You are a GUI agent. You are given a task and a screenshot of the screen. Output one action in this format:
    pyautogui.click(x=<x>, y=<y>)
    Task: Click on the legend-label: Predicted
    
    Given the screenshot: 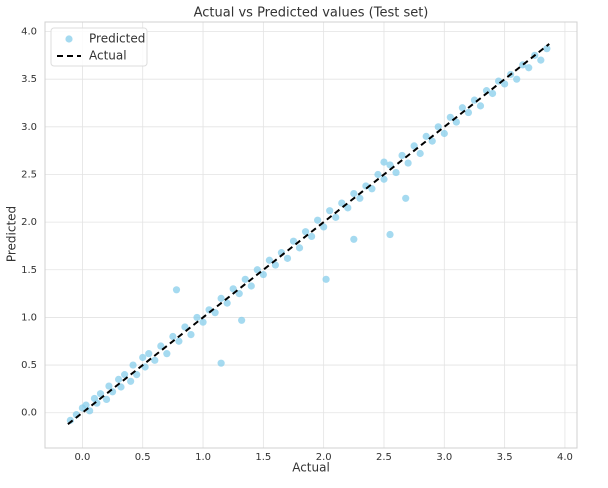 What is the action you would take?
    pyautogui.click(x=117, y=39)
    